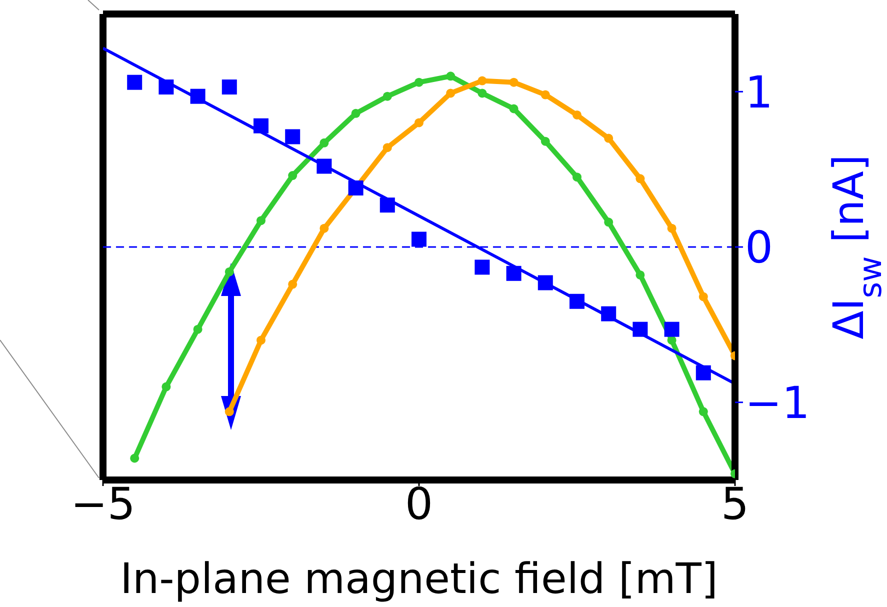 This screenshot has height=607, width=887. I want to click on x-tick-label: 5, so click(735, 504).